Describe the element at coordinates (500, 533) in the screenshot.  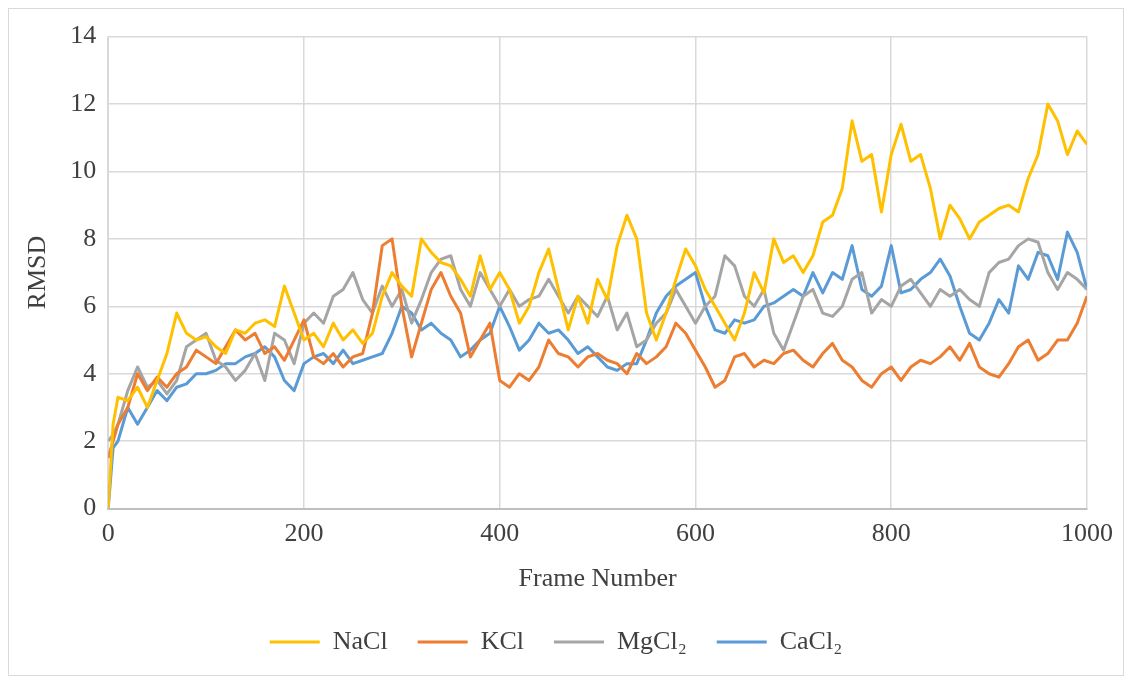
I see `x-tick-label: 400` at that location.